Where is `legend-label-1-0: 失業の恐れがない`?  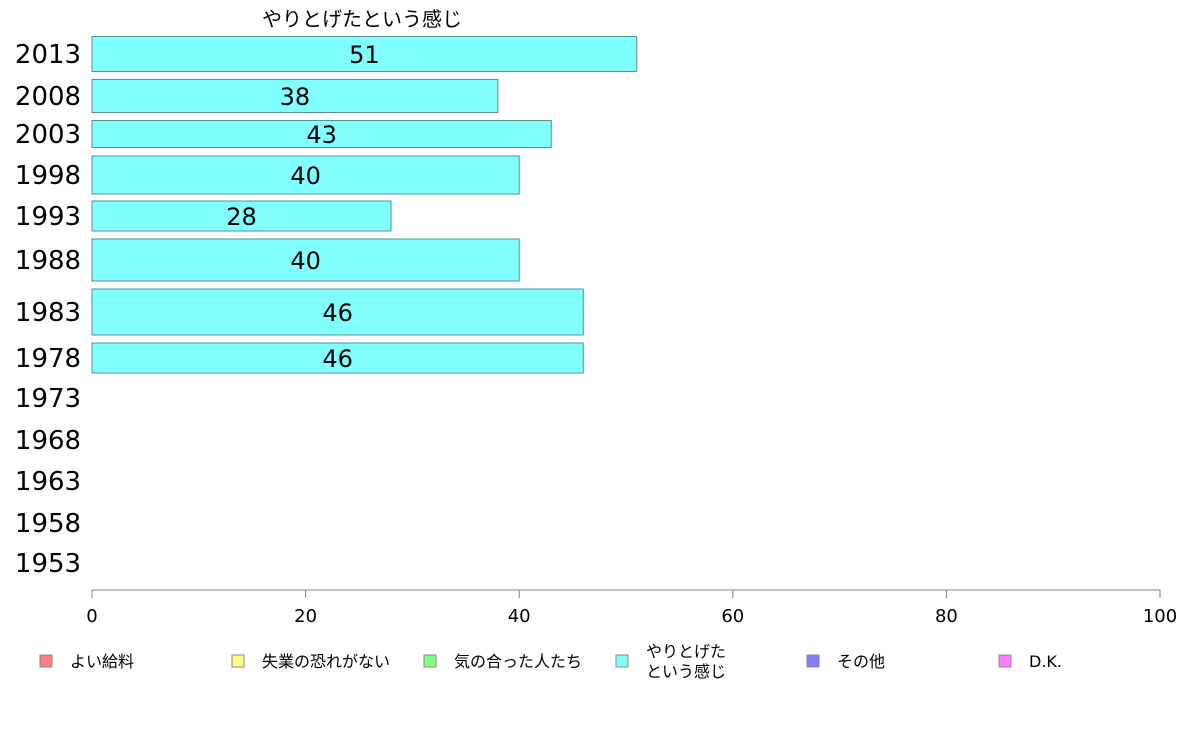
legend-label-1-0: 失業の恐れがない is located at coordinates (326, 661).